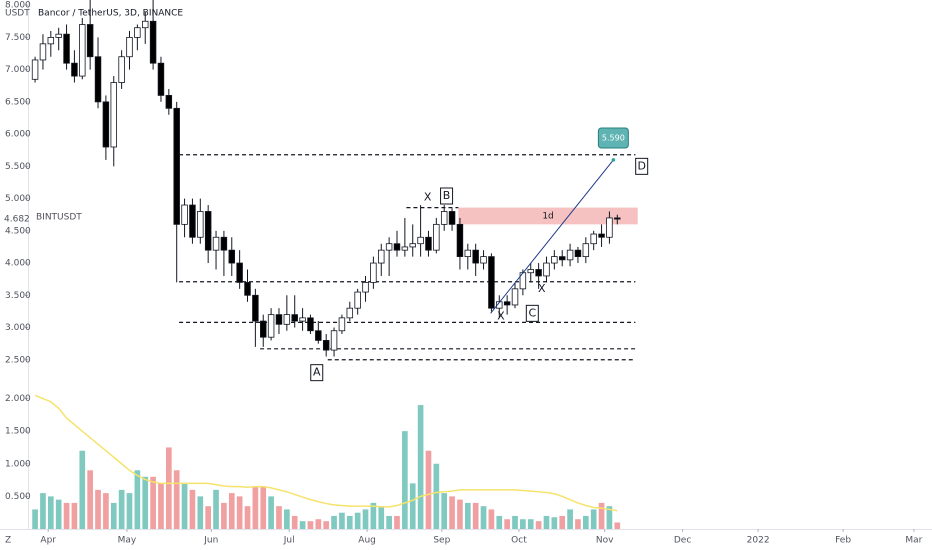  I want to click on last-price-badge, so click(14, 219).